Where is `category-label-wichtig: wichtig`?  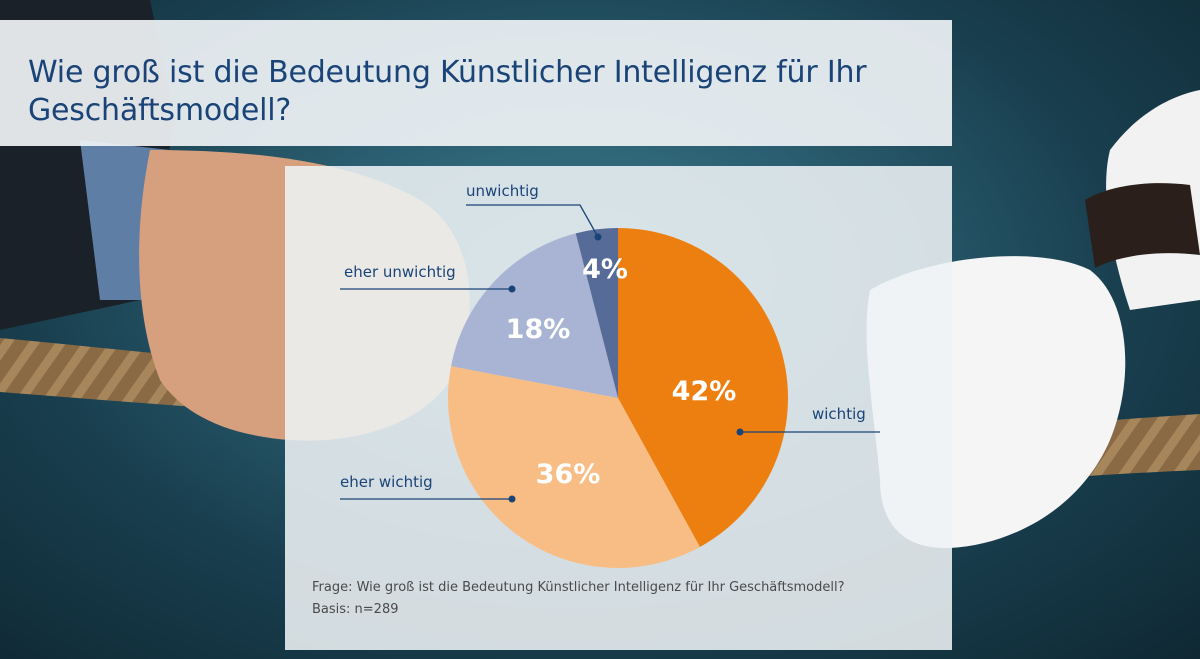
category-label-wichtig: wichtig is located at coordinates (839, 414).